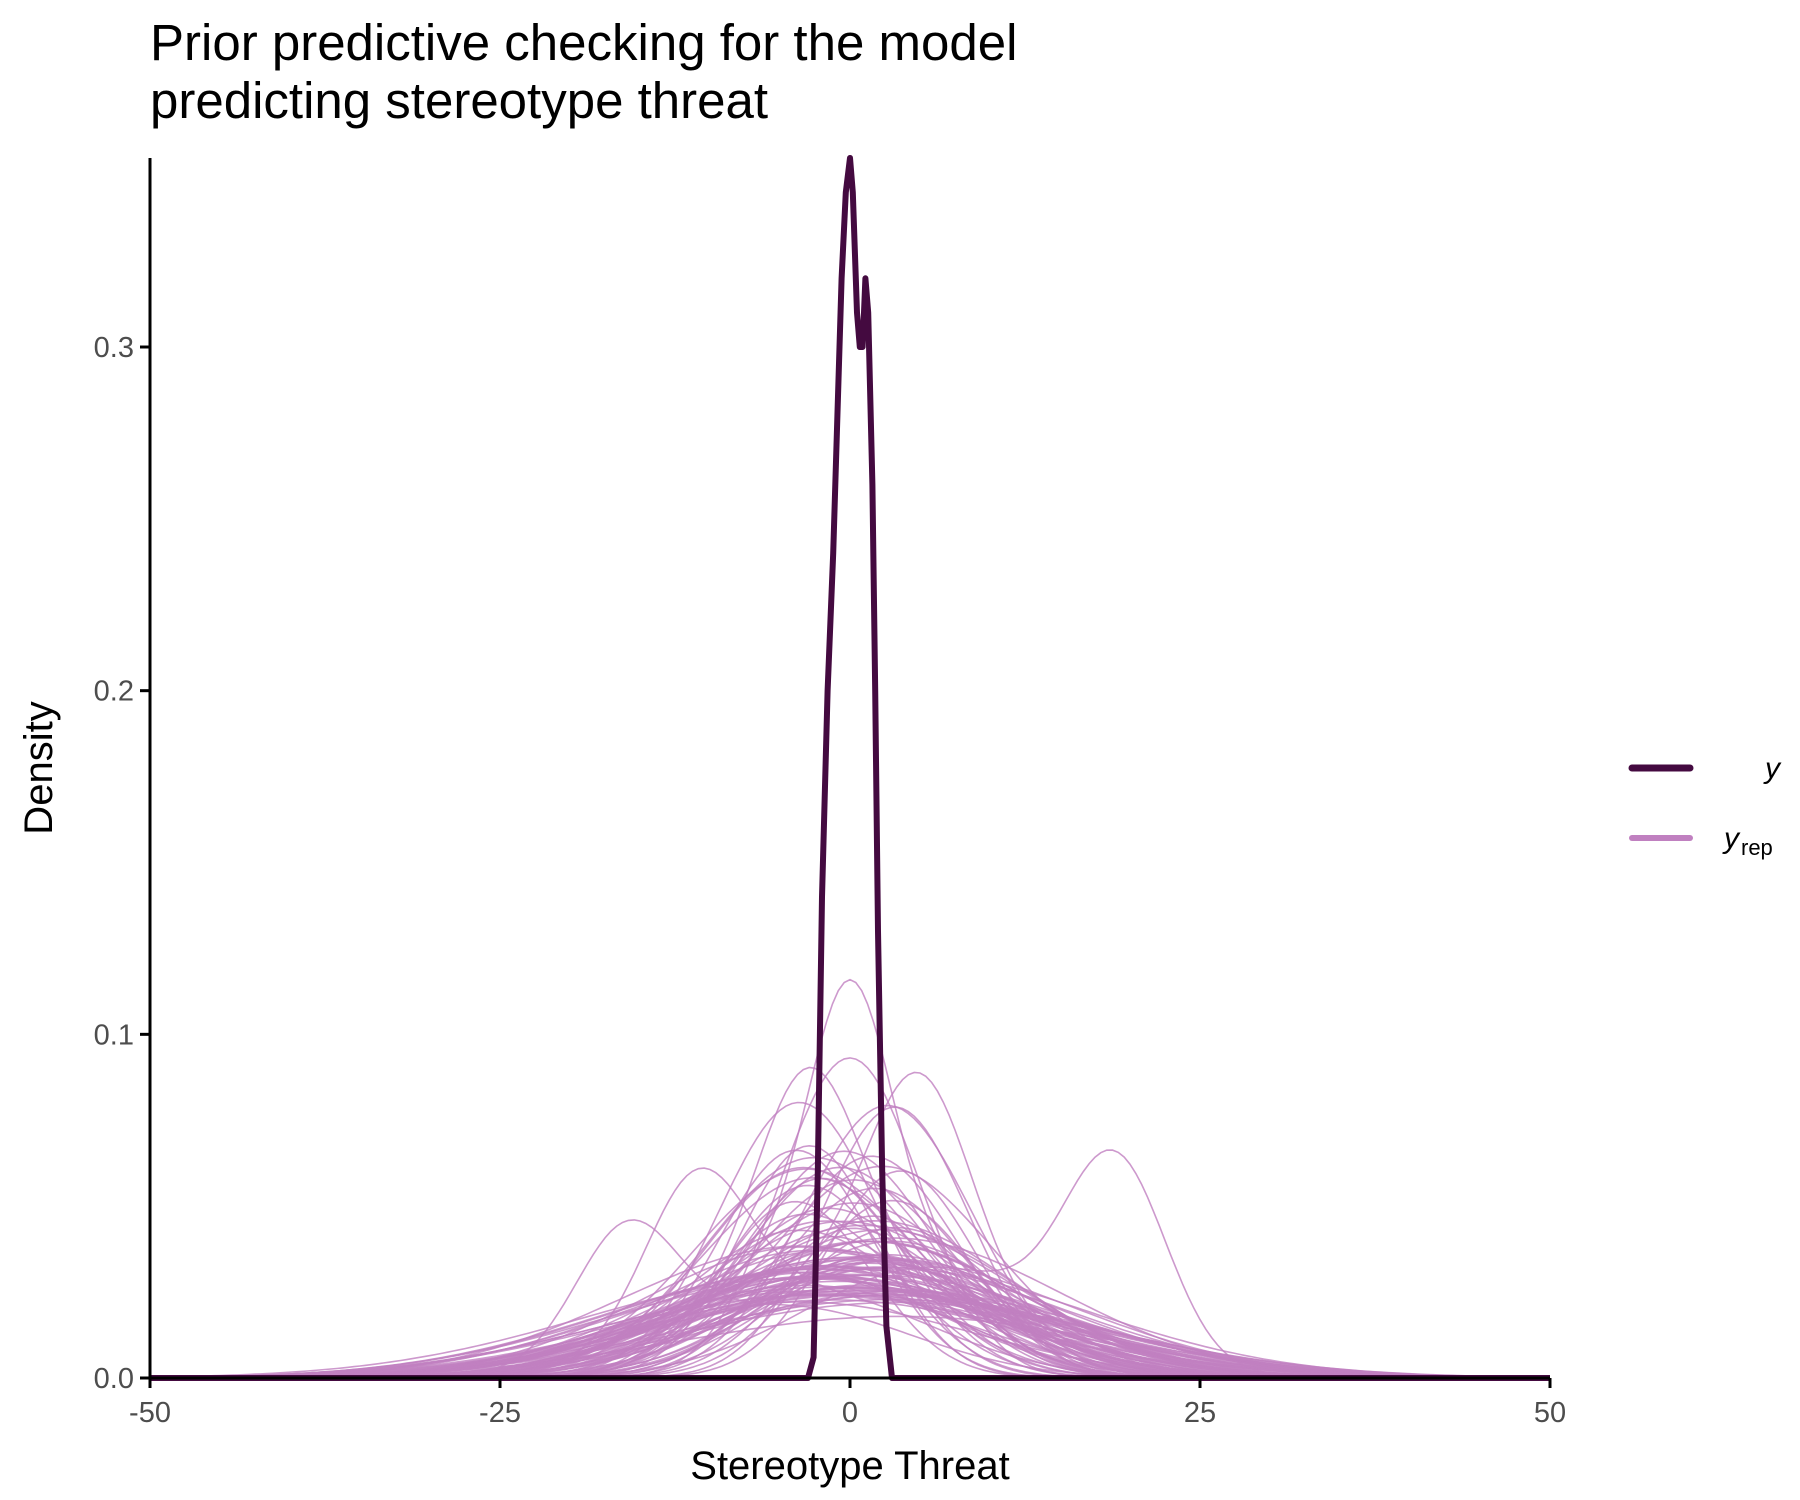 Image resolution: width=1800 pixels, height=1500 pixels. What do you see at coordinates (114, 692) in the screenshot?
I see `y-tick-label: 0.2` at bounding box center [114, 692].